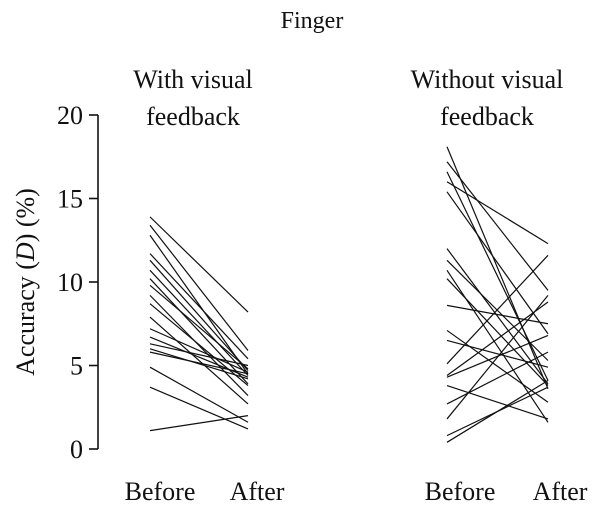 This screenshot has height=511, width=600. I want to click on y-ticks: 0 5 10 15 20, so click(77, 282).